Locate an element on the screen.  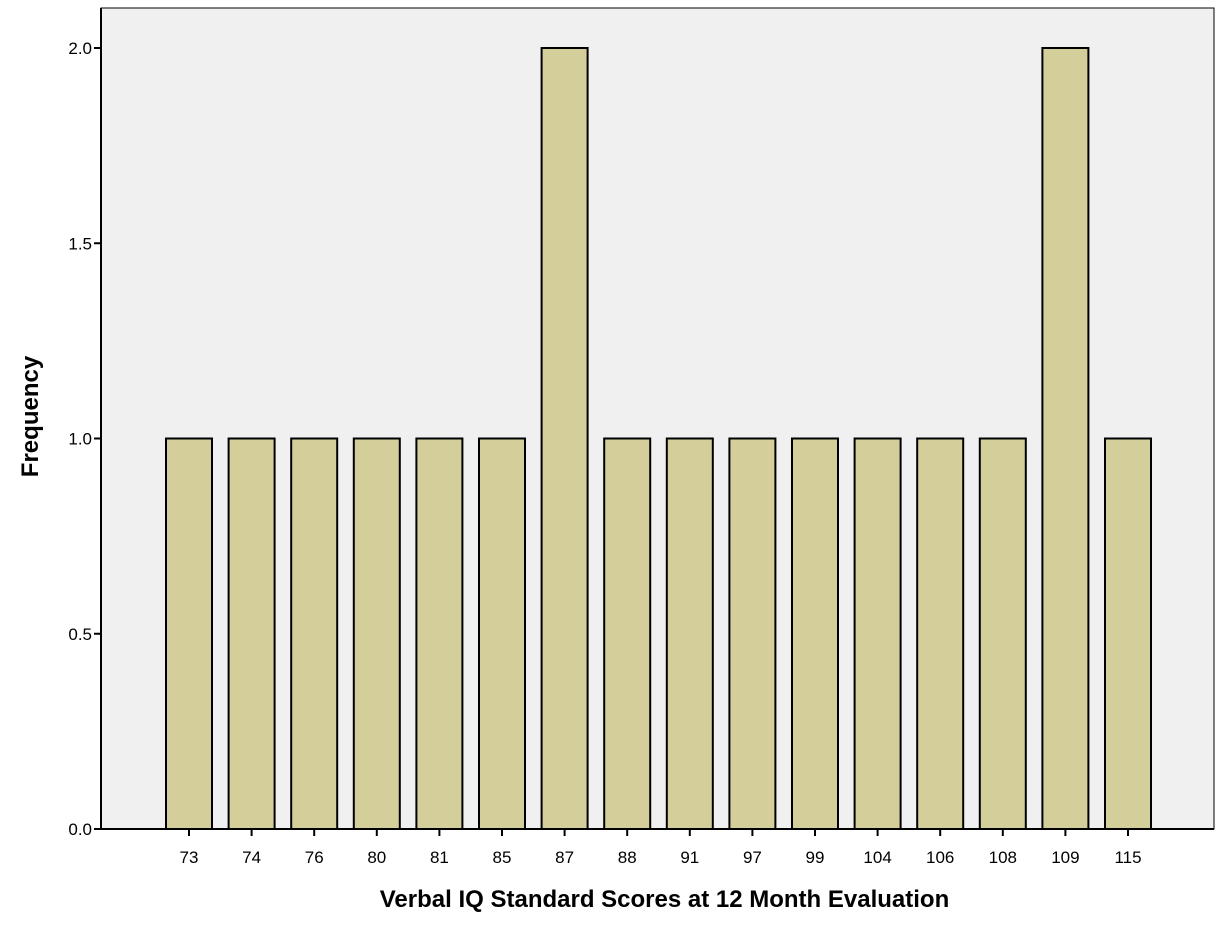
x-tick-label: 97 is located at coordinates (752, 857).